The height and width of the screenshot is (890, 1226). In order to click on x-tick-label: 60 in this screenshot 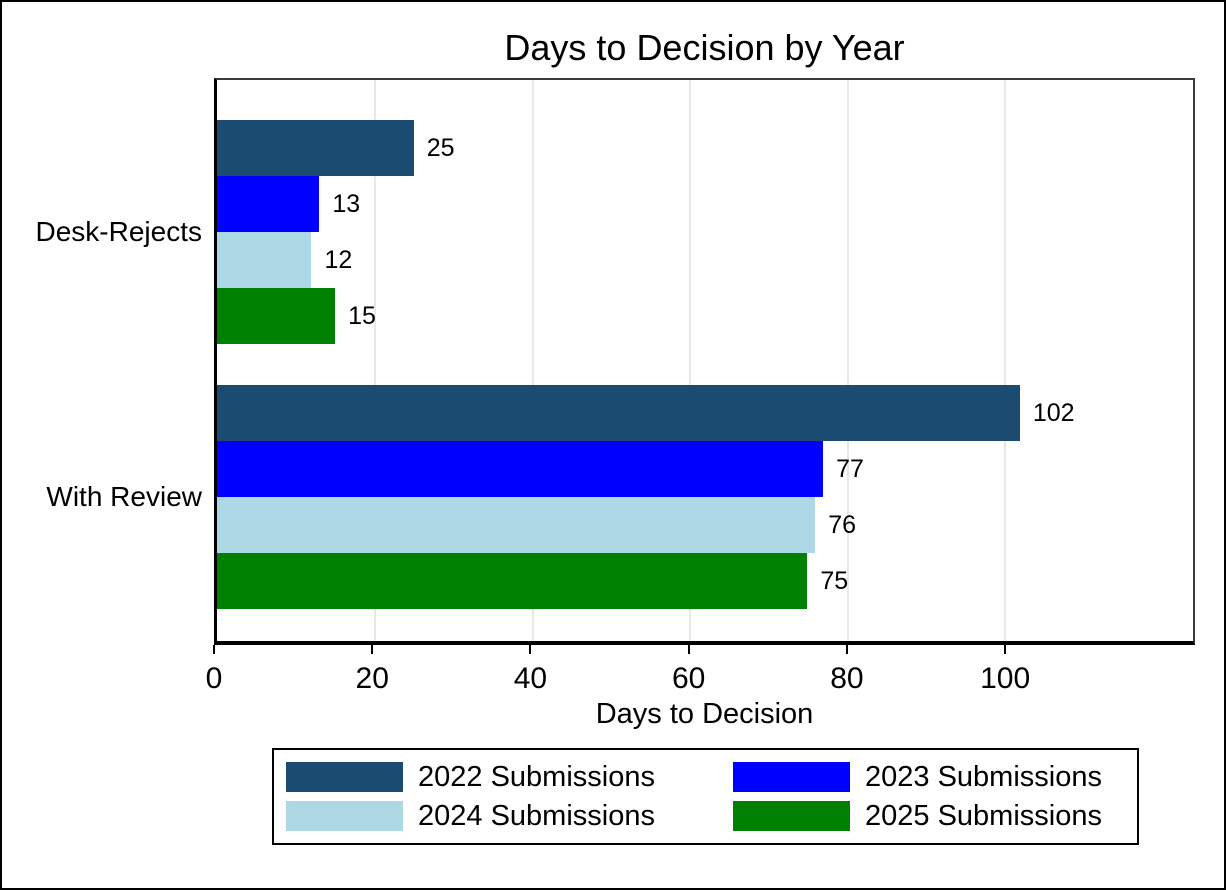, I will do `click(688, 678)`.